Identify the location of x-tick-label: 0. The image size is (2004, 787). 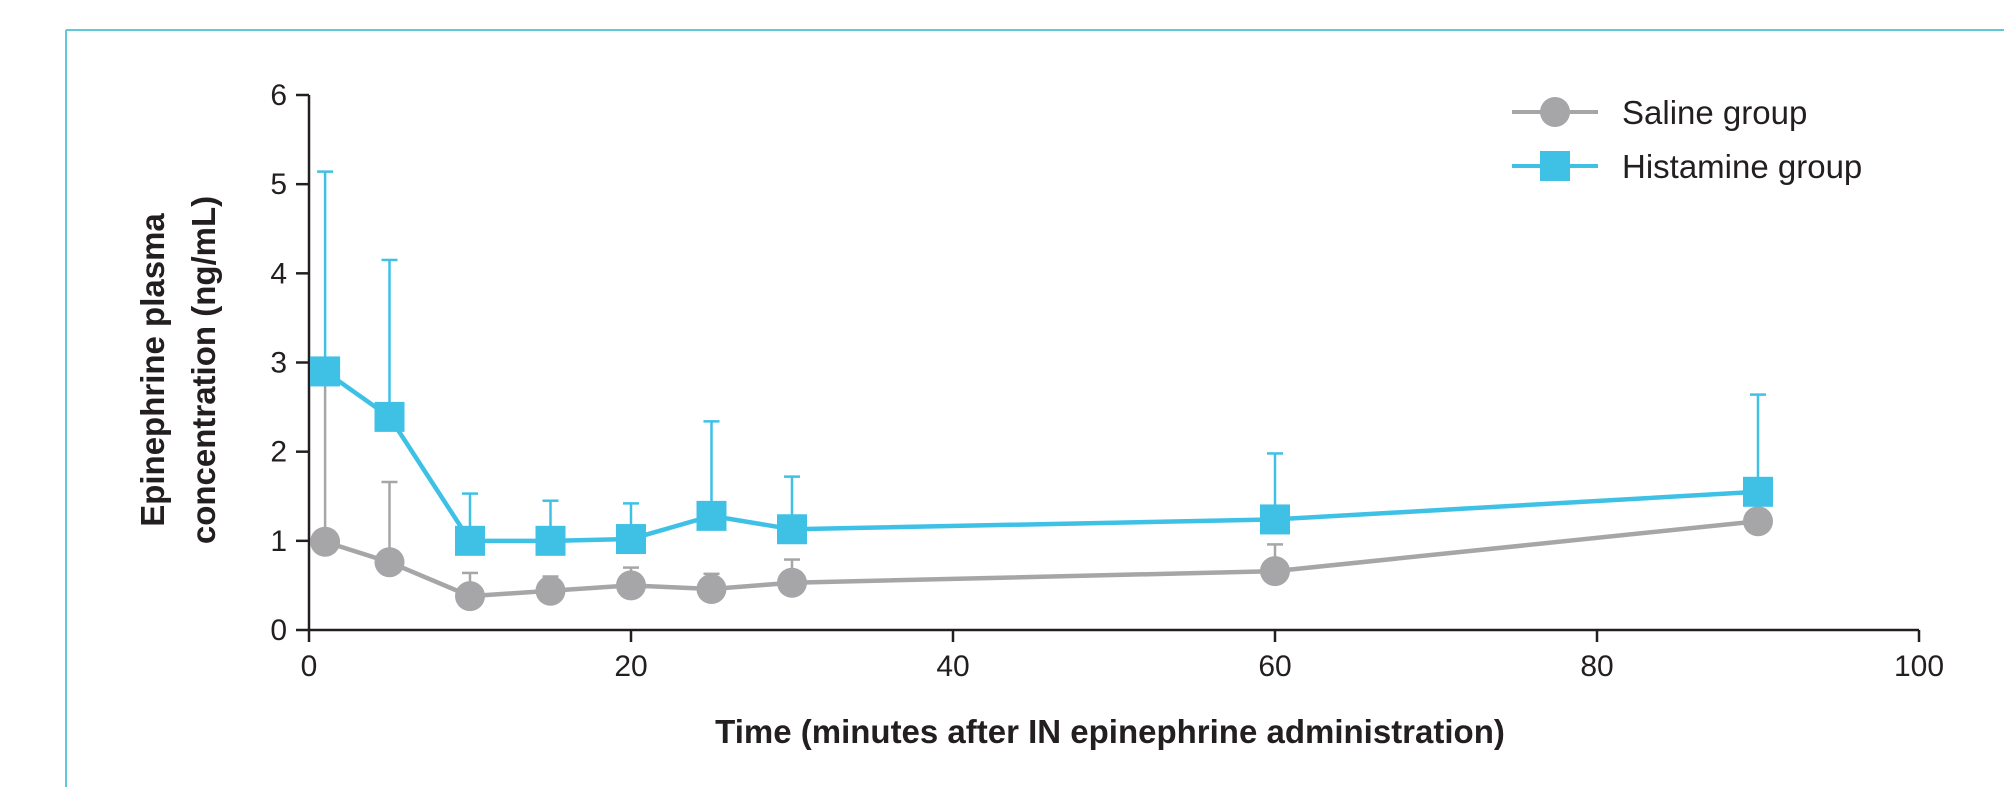
(309, 666).